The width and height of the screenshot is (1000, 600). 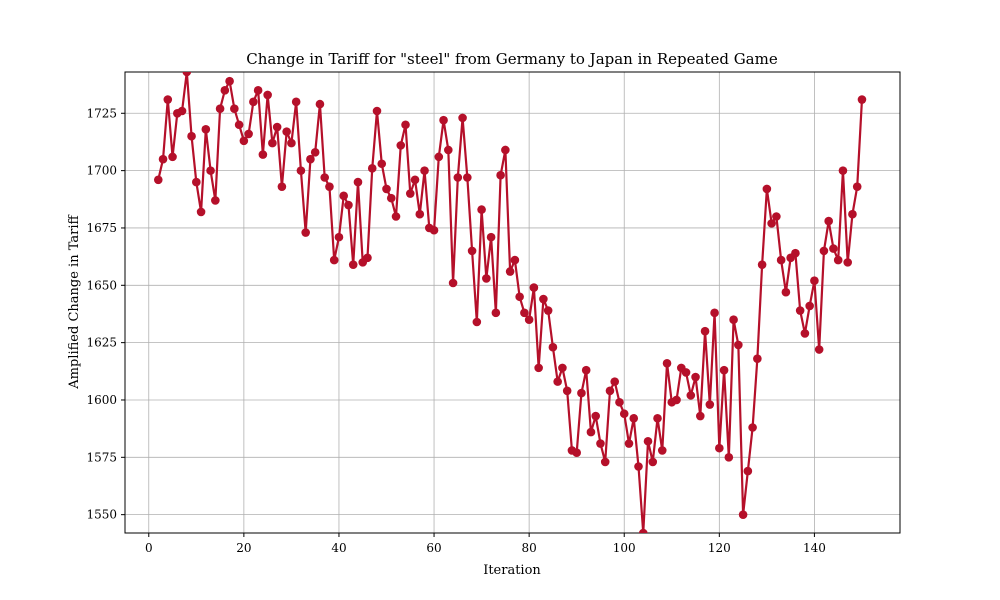 What do you see at coordinates (719, 548) in the screenshot?
I see `x-tick-label: 120` at bounding box center [719, 548].